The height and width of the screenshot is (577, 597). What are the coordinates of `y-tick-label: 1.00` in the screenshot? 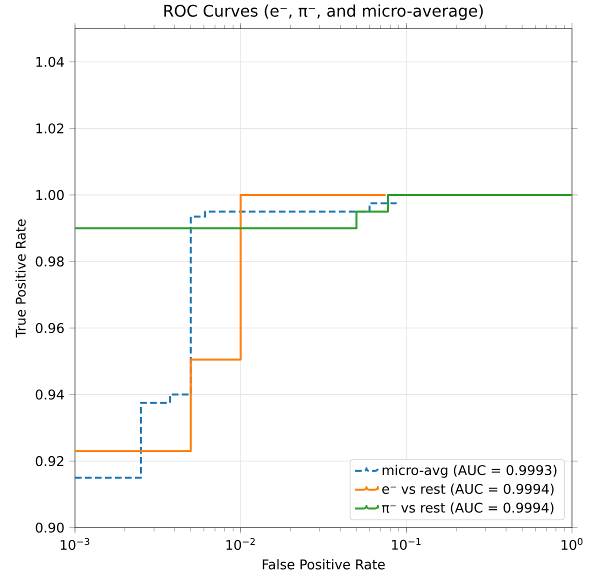 It's located at (50, 195).